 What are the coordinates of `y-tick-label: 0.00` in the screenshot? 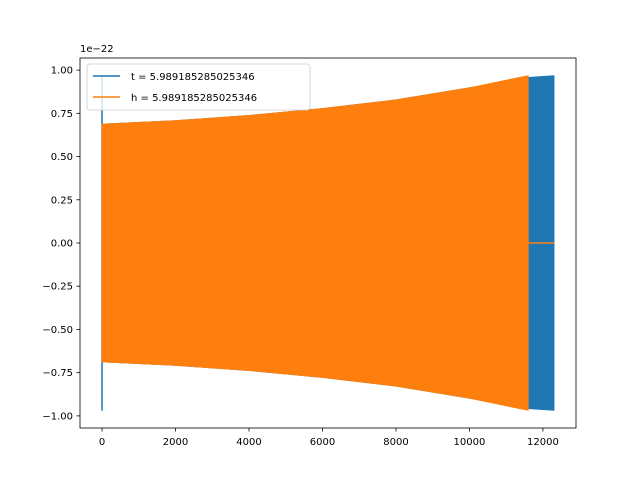 It's located at (62, 244).